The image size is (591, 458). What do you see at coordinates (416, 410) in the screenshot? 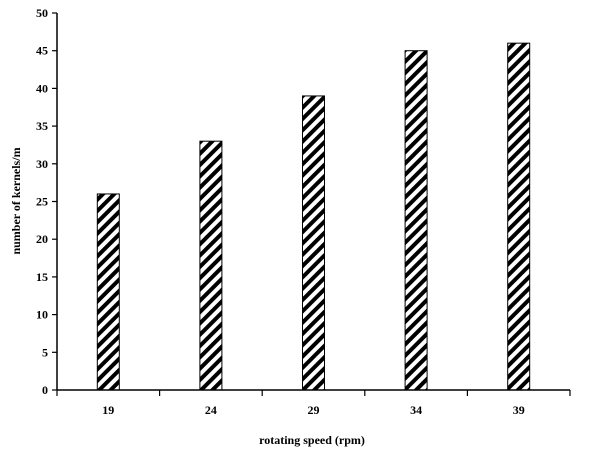
I see `x-tick-label-34: 34` at bounding box center [416, 410].